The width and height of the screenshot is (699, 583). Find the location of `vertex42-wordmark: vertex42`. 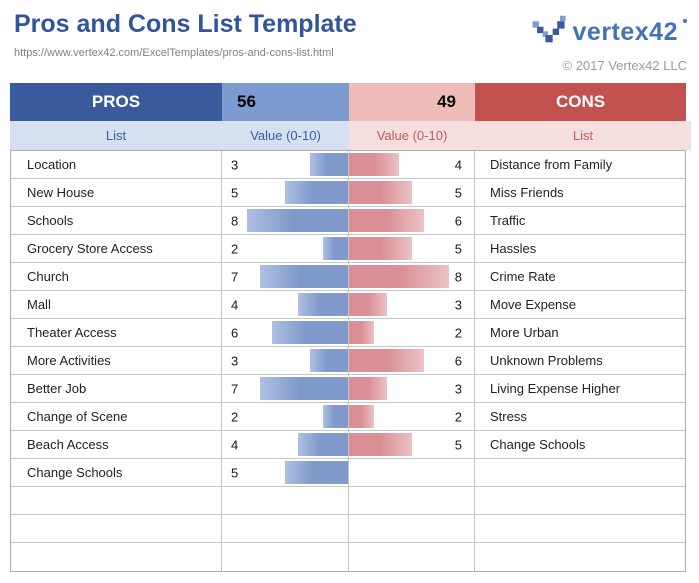

vertex42-wordmark: vertex42 is located at coordinates (625, 31).